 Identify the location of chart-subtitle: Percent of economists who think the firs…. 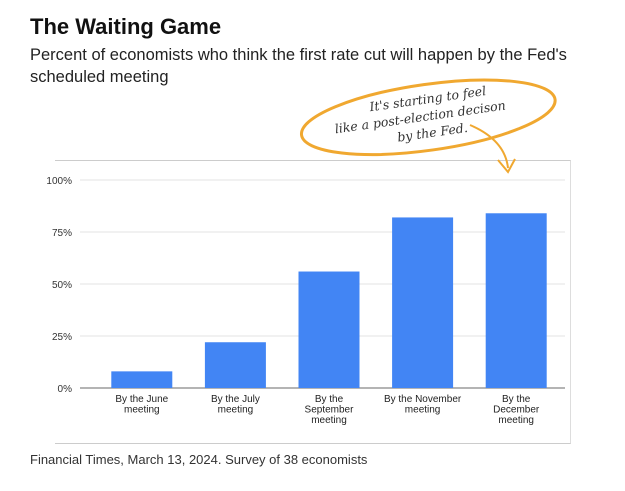
(298, 66).